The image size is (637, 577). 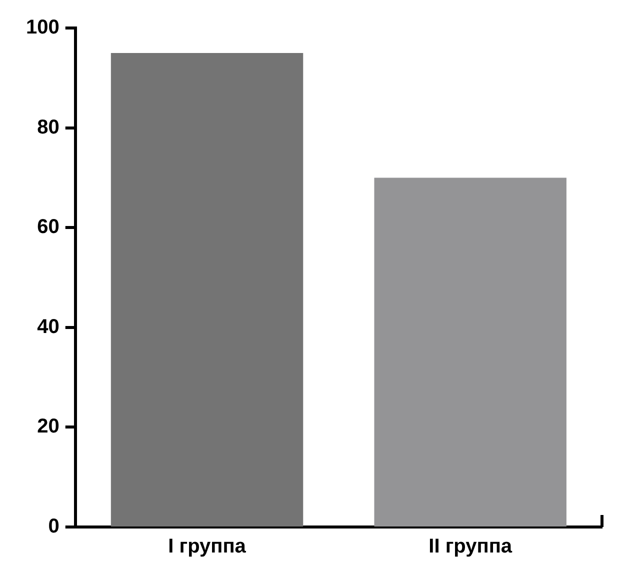 I want to click on y-tick-label: 20, so click(x=48, y=427).